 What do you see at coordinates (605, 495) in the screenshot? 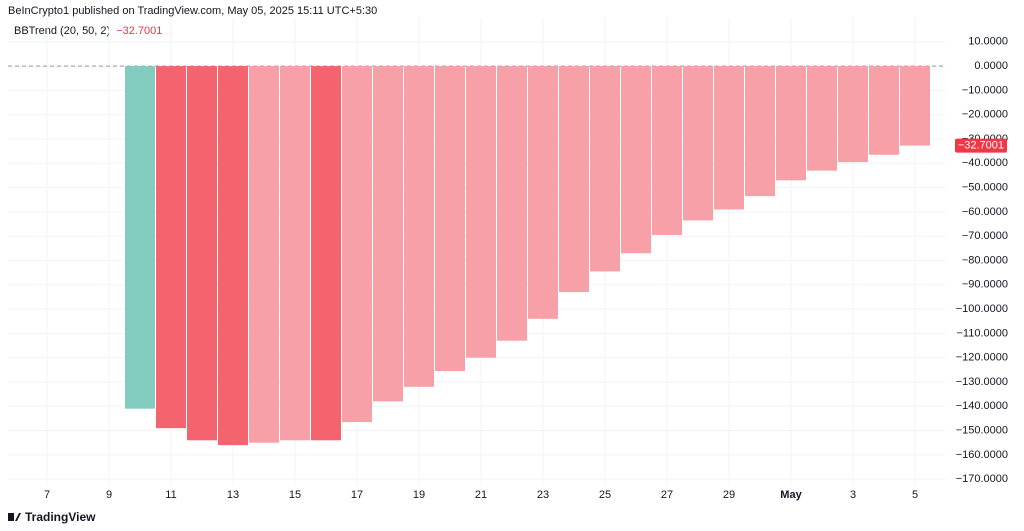
I see `x-tick-label: 25` at bounding box center [605, 495].